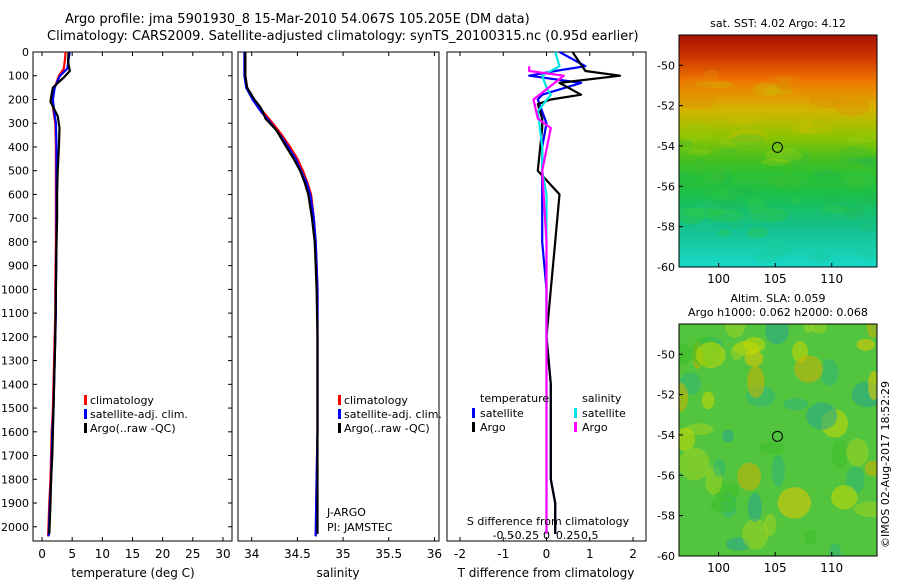 The width and height of the screenshot is (900, 580). I want to click on depth-tick-label: 200, so click(18, 99).